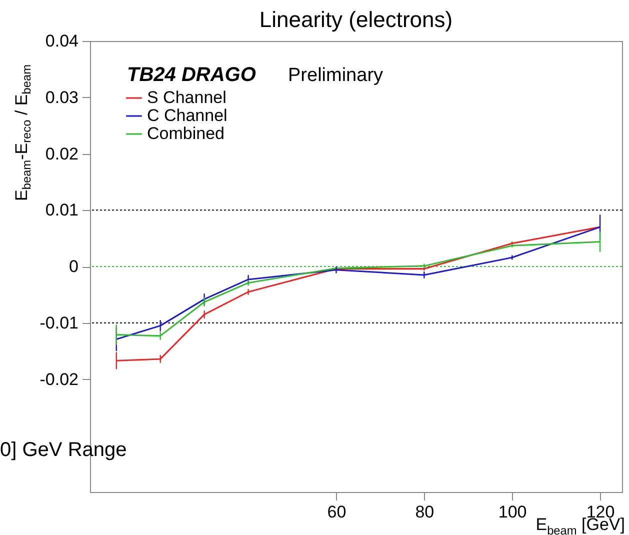  Describe the element at coordinates (424, 512) in the screenshot. I see `x-tick-label: 80` at that location.